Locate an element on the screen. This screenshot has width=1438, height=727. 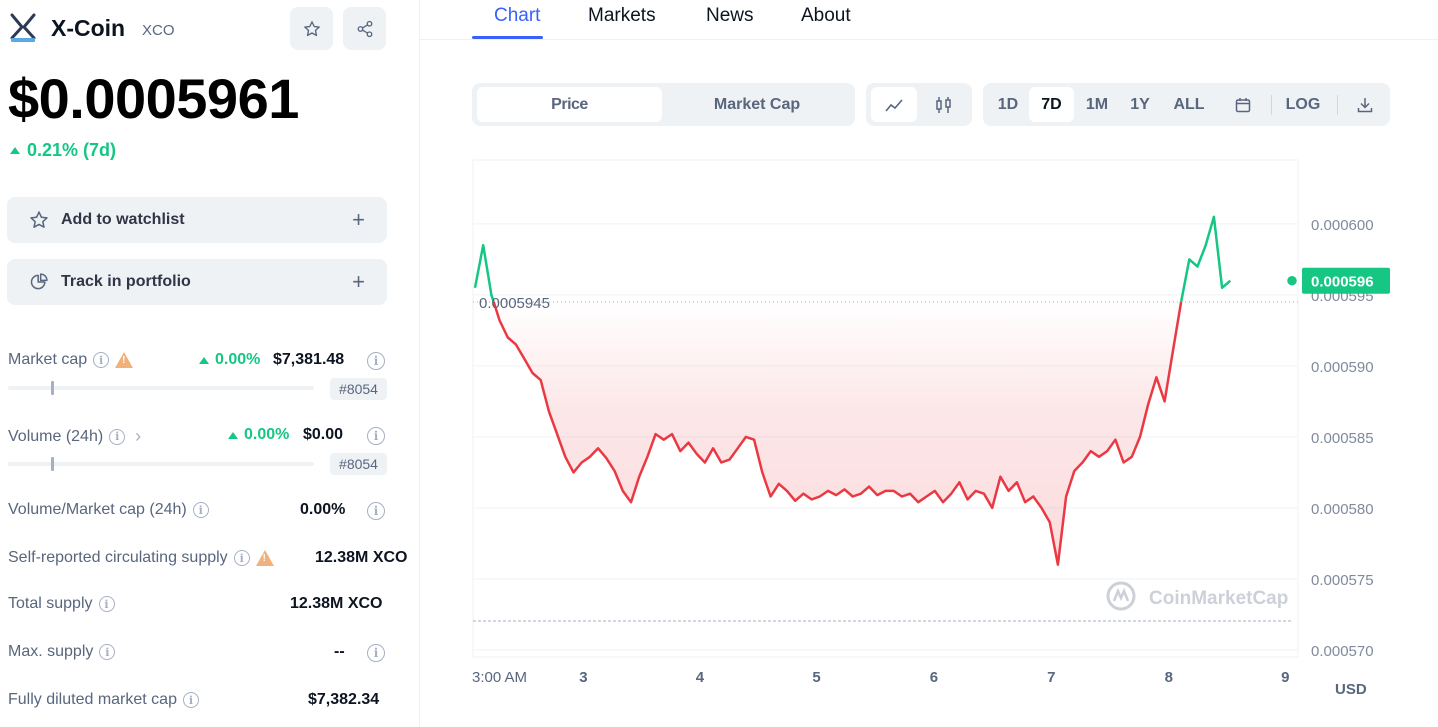
range-1d-button: 1D is located at coordinates (1008, 104).